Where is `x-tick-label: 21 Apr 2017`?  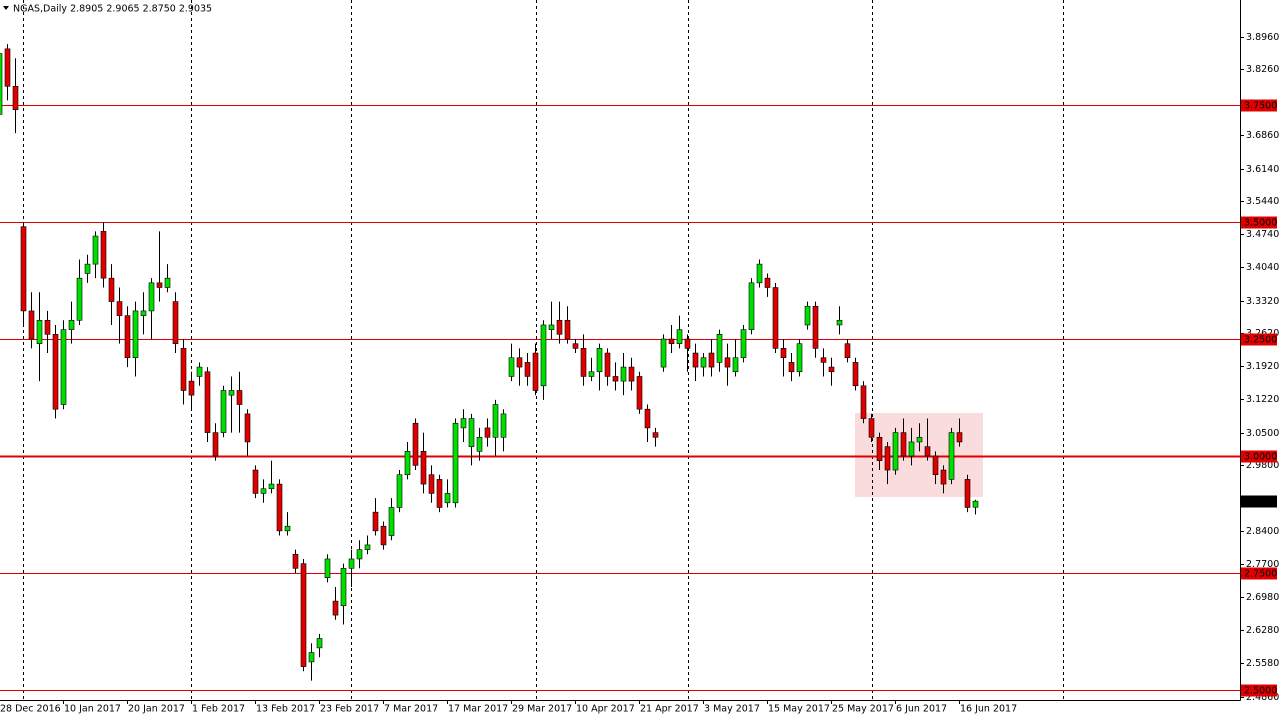
x-tick-label: 21 Apr 2017 is located at coordinates (669, 709).